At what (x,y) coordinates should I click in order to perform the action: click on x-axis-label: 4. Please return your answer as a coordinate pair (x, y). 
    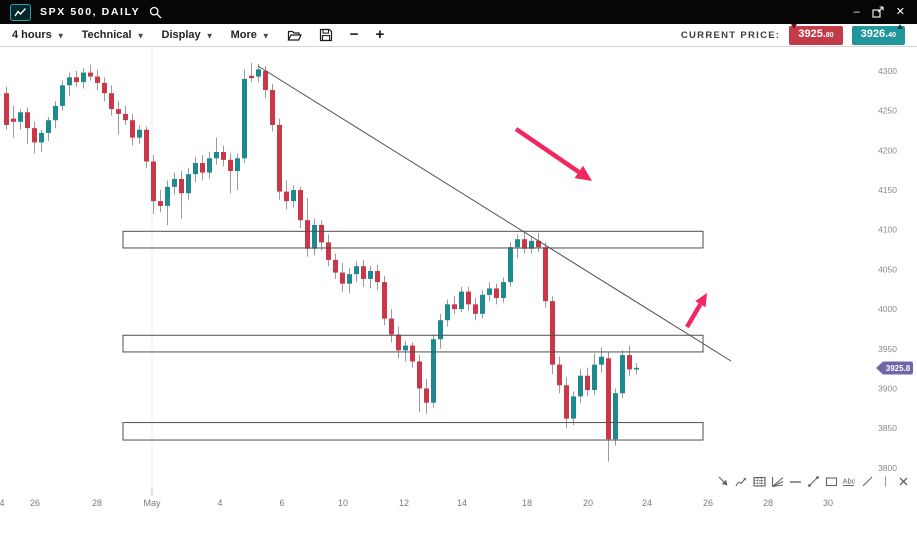
    Looking at the image, I should click on (219, 503).